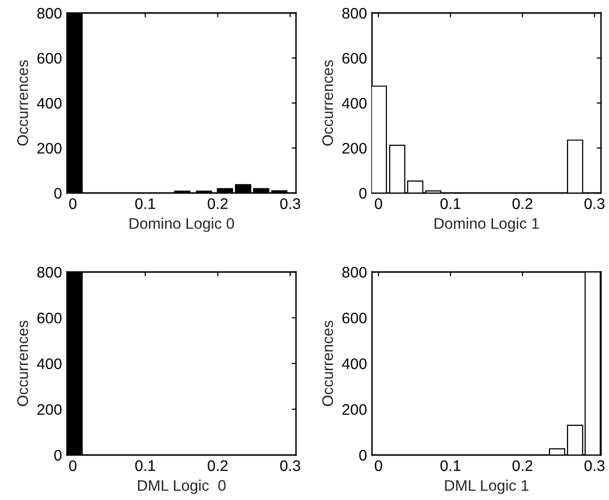 This screenshot has height=500, width=609. I want to click on x-axis-title: Domino Logic 0, so click(182, 225).